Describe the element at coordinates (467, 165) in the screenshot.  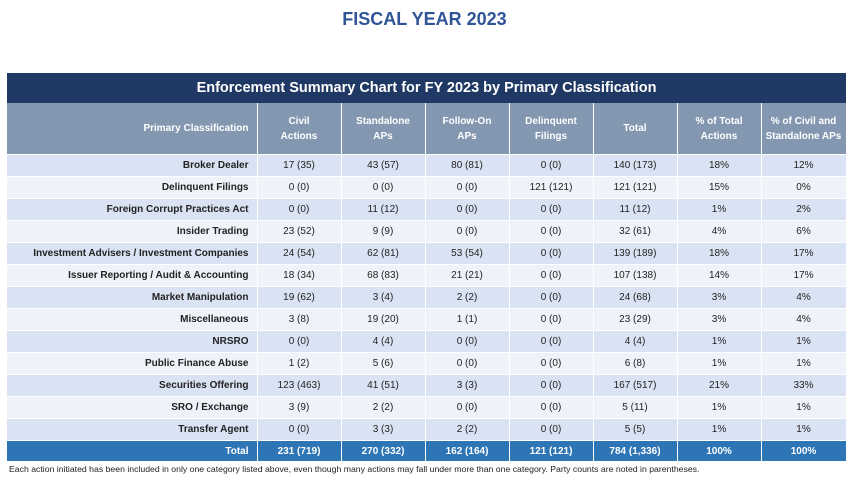
I see `table-cell: 80 (81)` at that location.